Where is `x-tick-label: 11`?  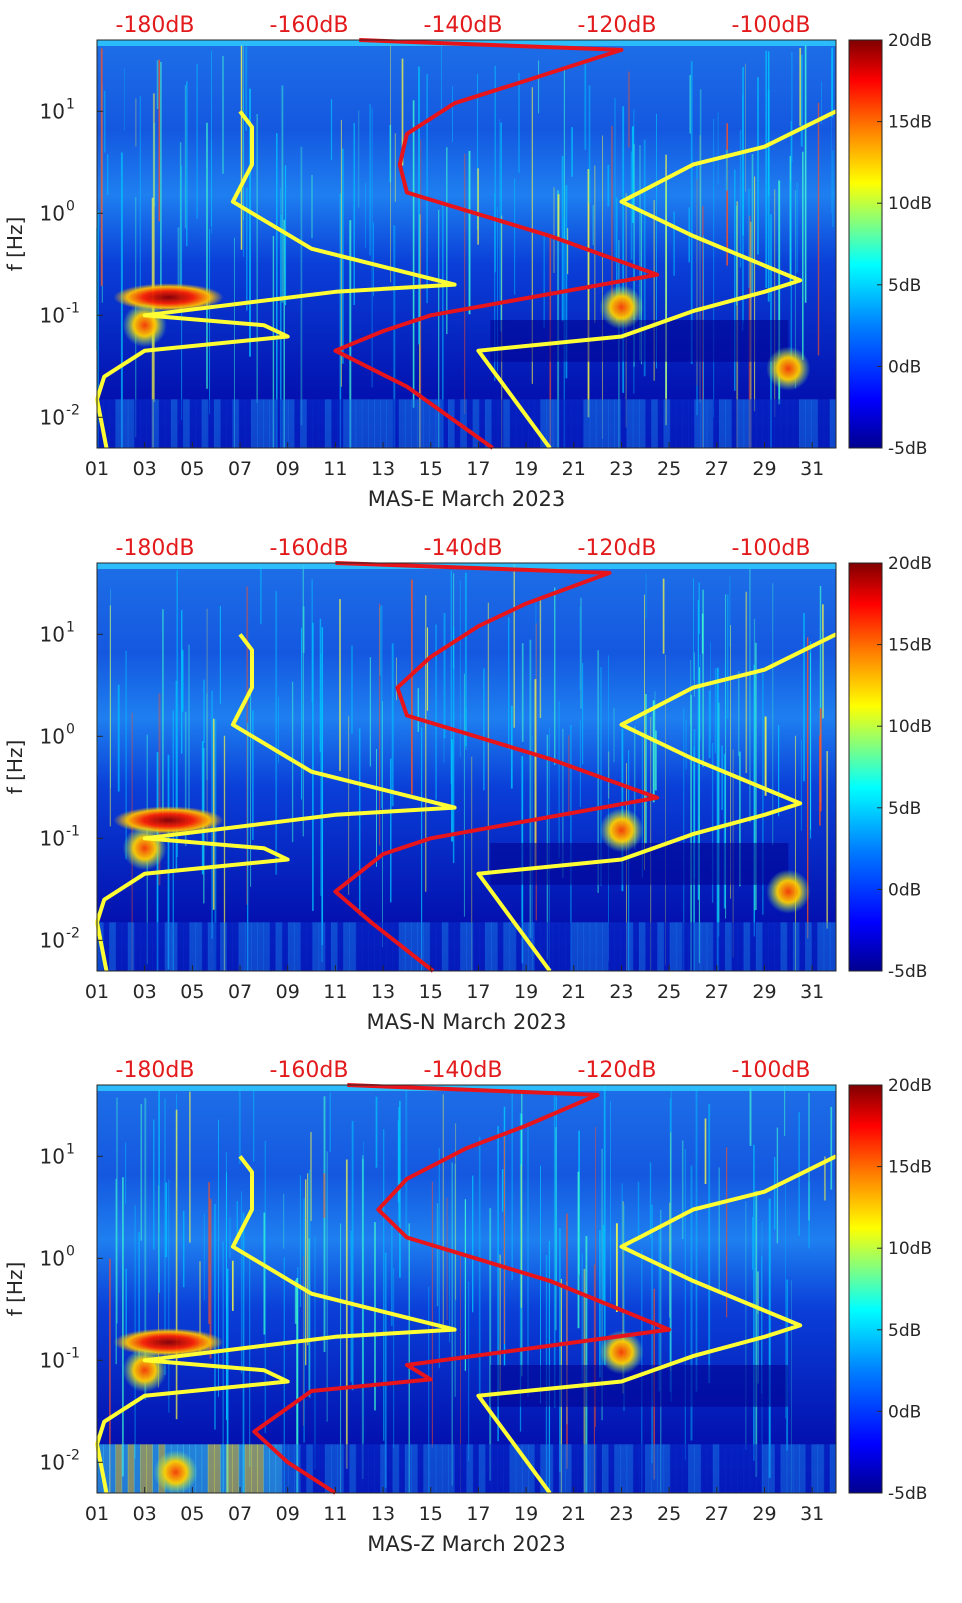
x-tick-label: 11 is located at coordinates (335, 992).